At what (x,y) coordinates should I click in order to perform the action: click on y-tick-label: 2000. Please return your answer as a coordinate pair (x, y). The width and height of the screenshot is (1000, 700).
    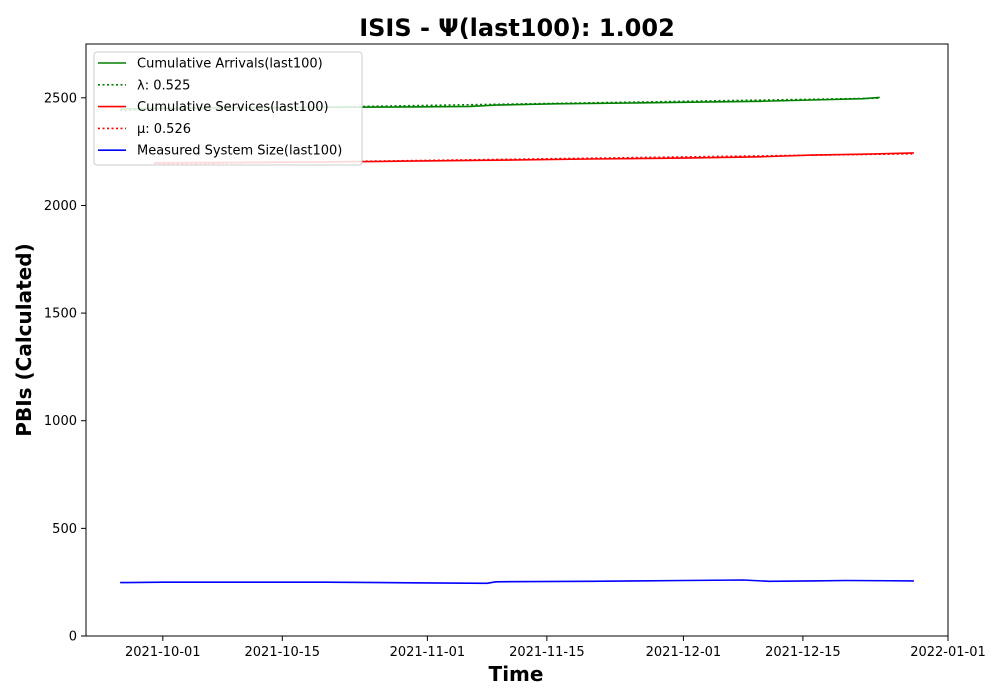
    Looking at the image, I should click on (60, 206).